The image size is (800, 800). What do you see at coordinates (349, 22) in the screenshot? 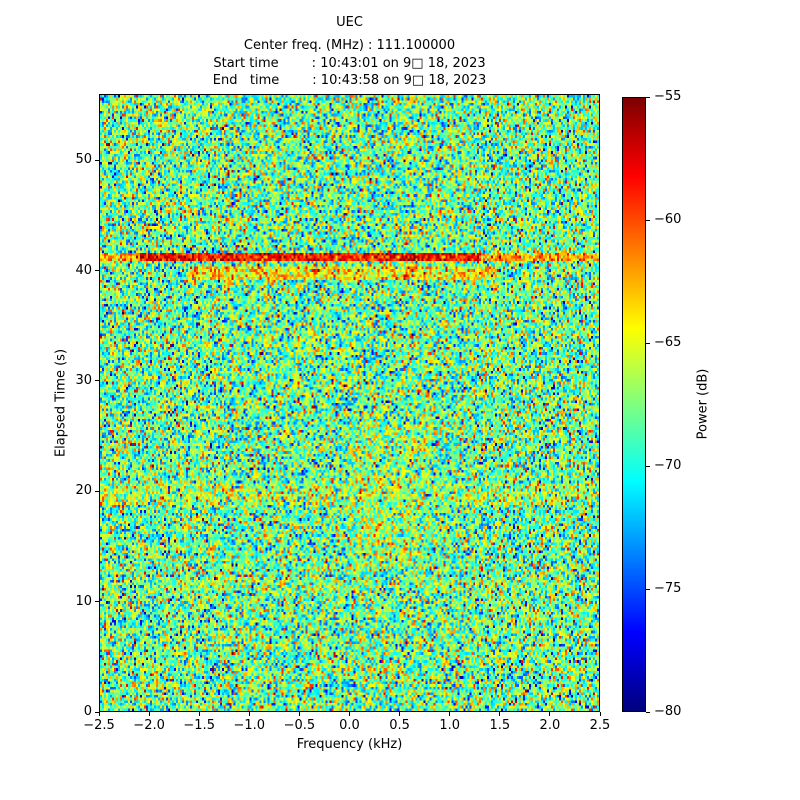
I see `plot-title: UEC` at bounding box center [349, 22].